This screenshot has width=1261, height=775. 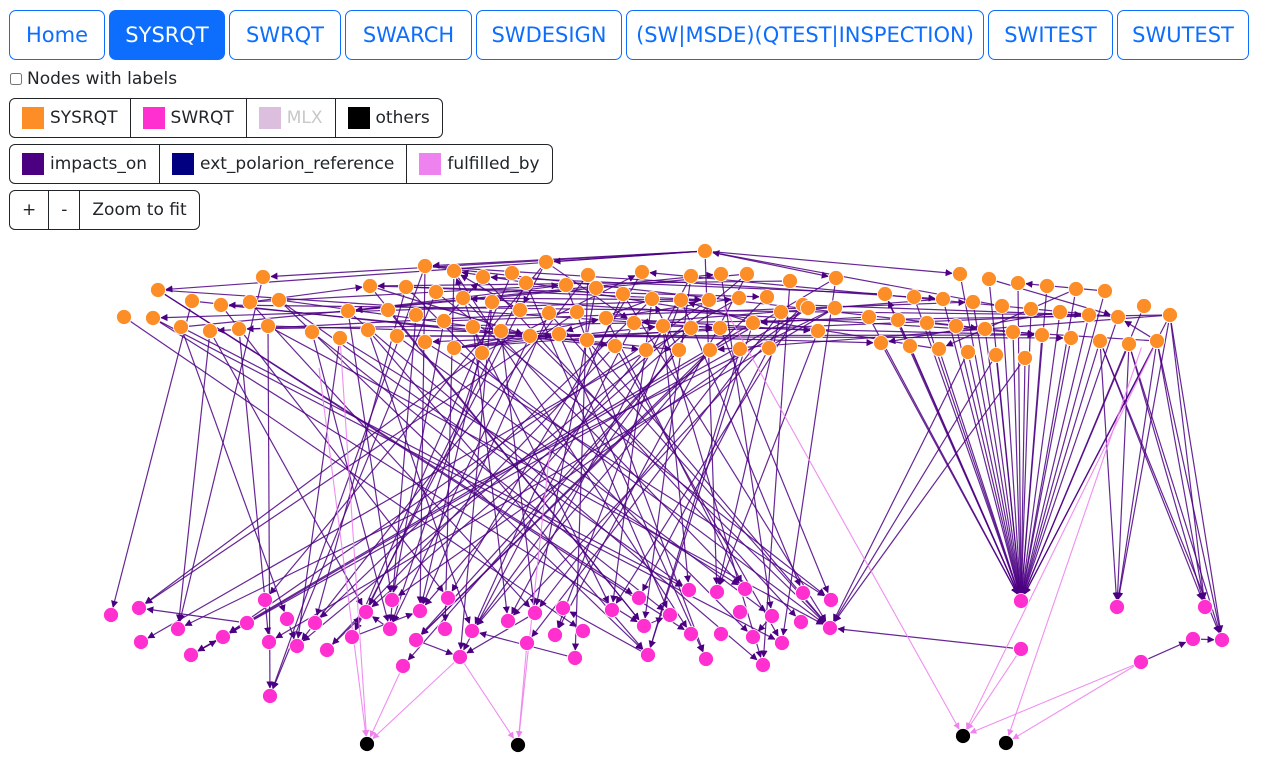 What do you see at coordinates (93, 79) in the screenshot?
I see `nodes-with-labels-option: Nodes with labels` at bounding box center [93, 79].